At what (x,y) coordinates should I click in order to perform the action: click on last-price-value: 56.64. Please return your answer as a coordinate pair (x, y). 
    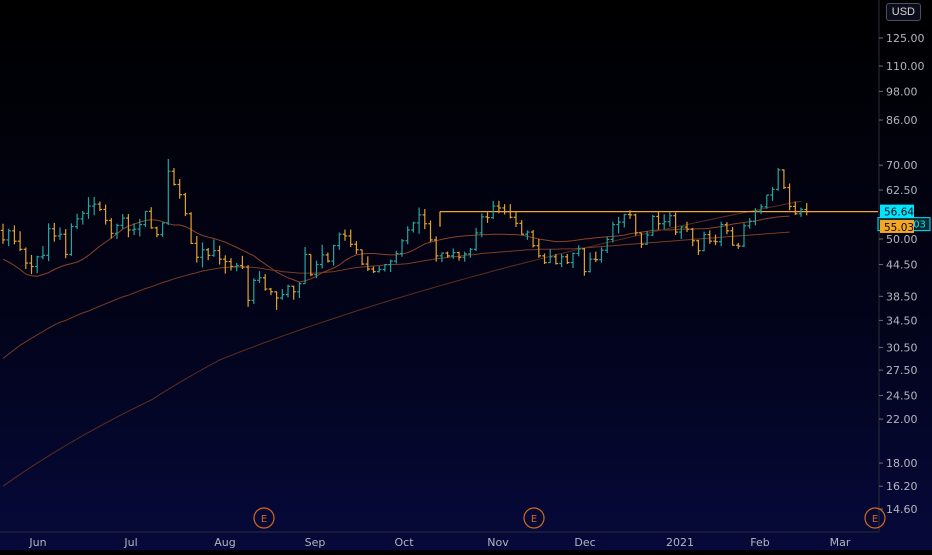
    Looking at the image, I should click on (899, 213).